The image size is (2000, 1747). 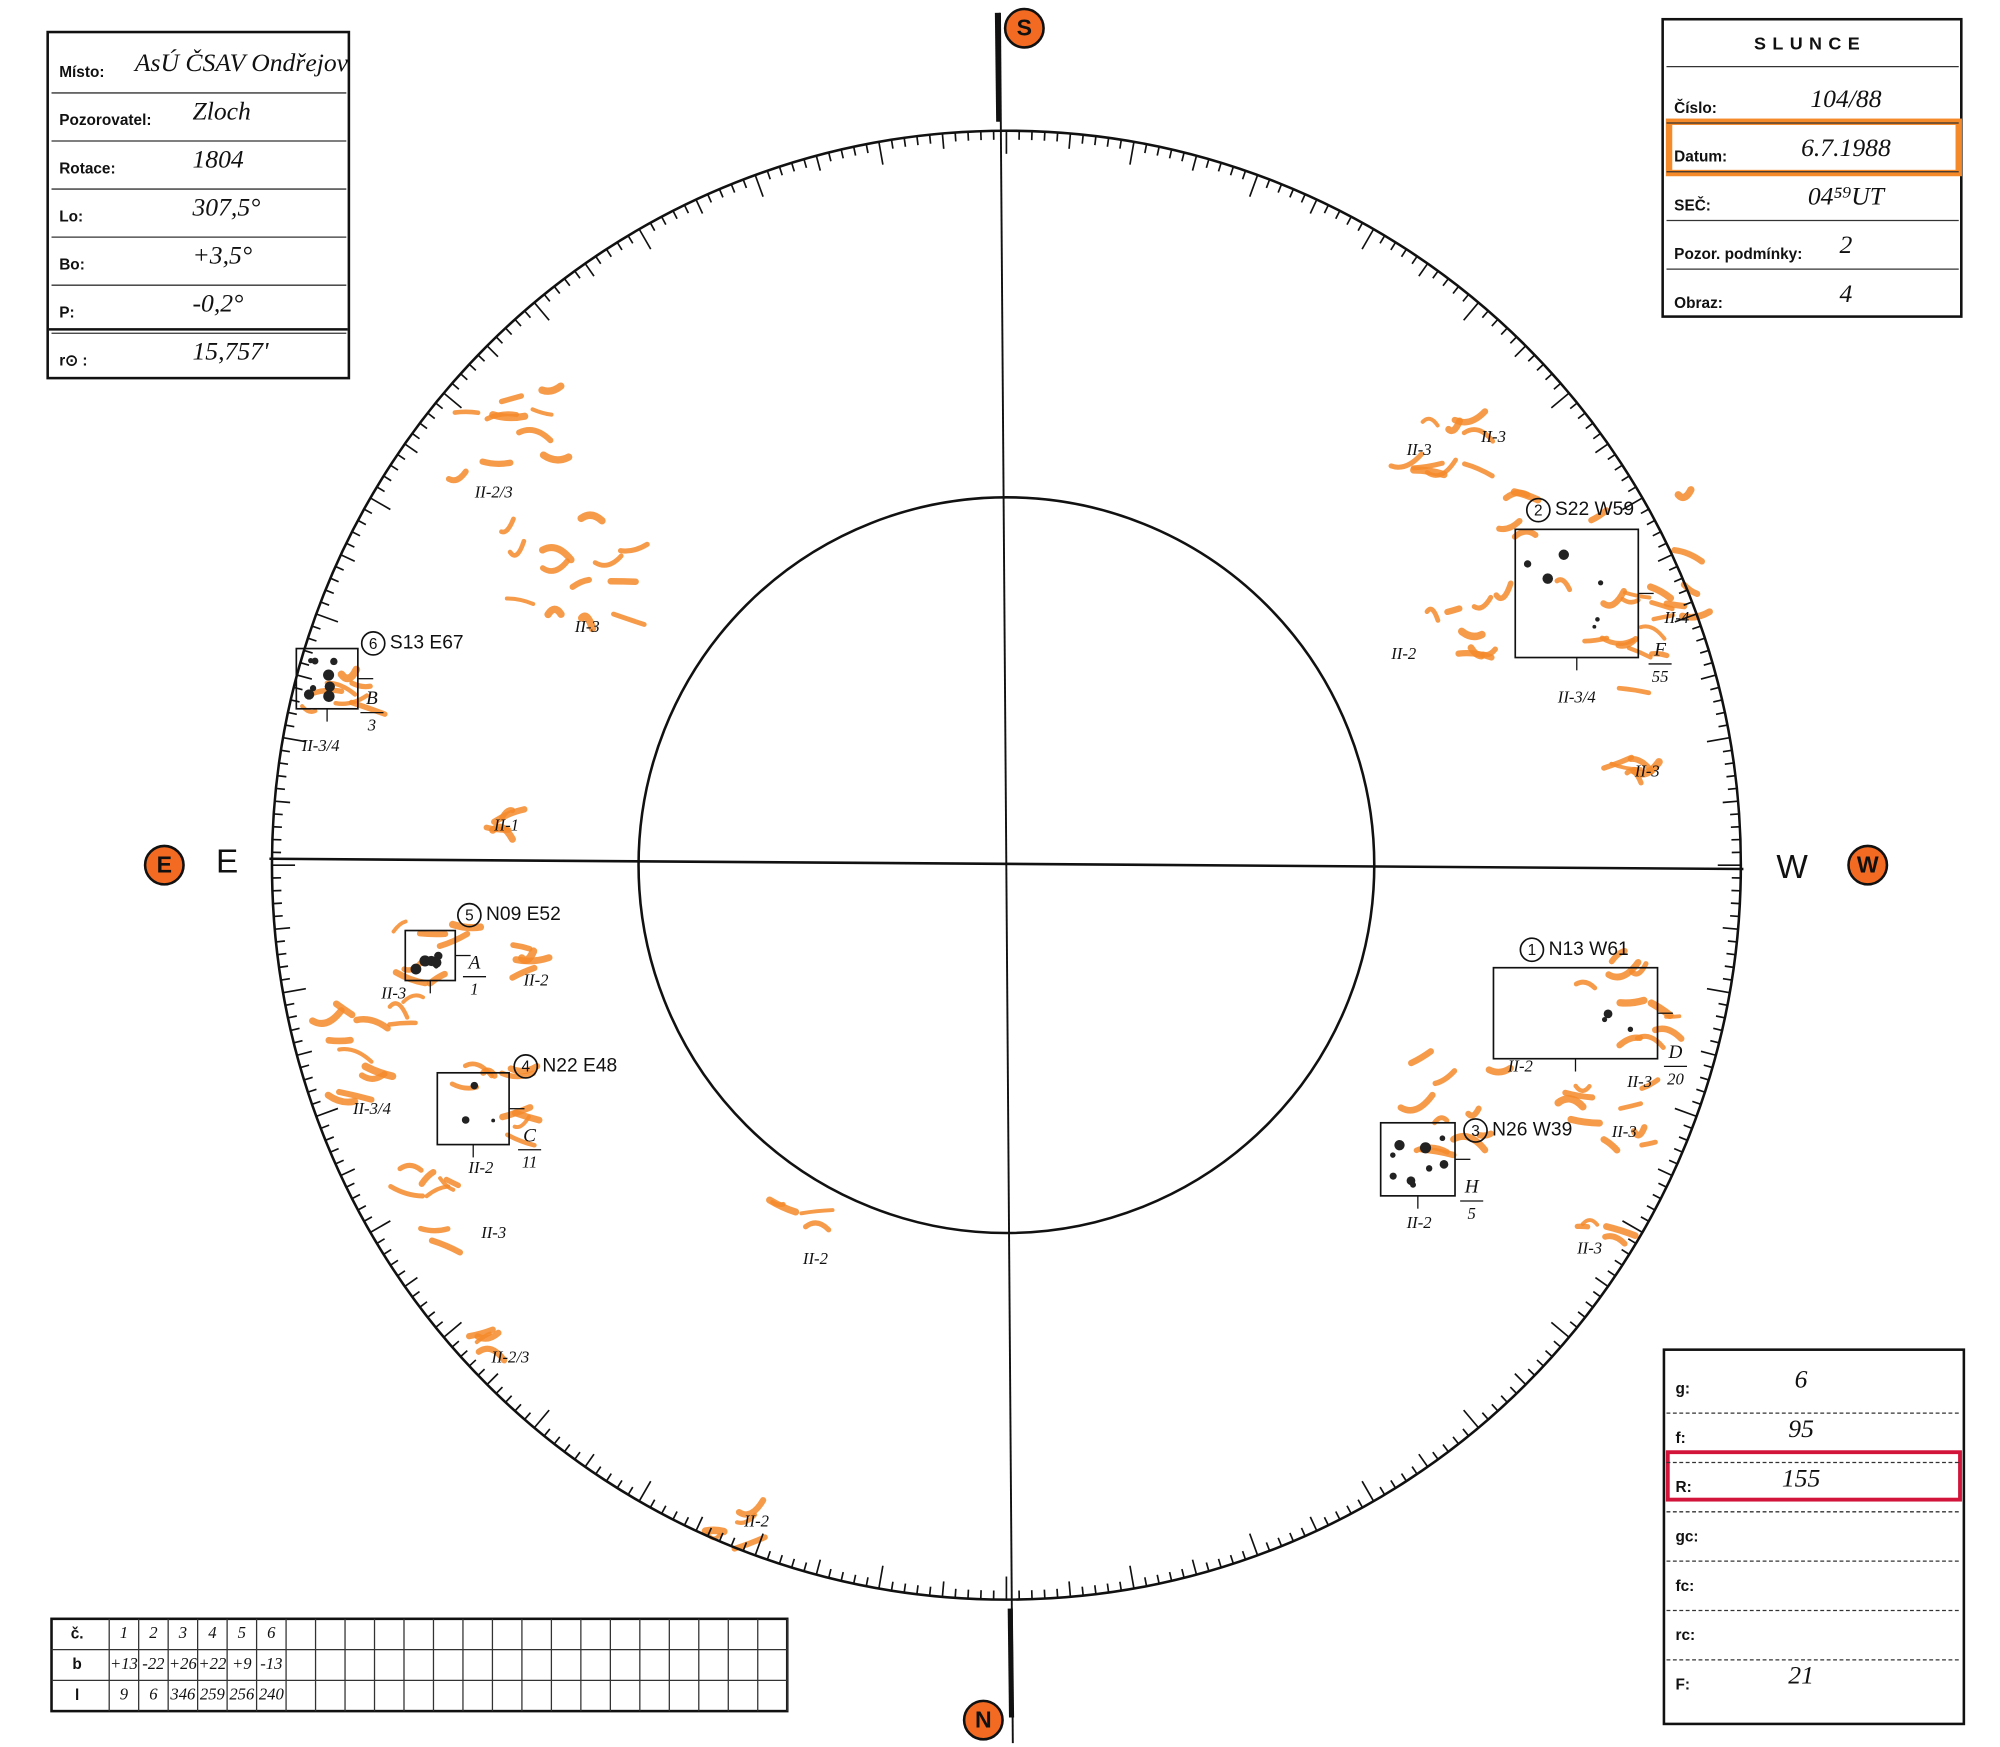 What do you see at coordinates (76, 1664) in the screenshot?
I see `row-label: b` at bounding box center [76, 1664].